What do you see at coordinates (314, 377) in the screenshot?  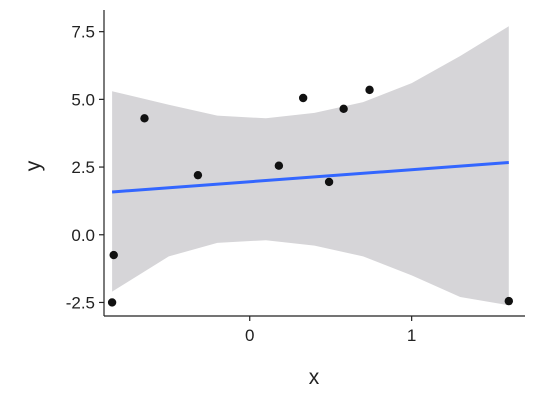 I see `x-axis-title: x` at bounding box center [314, 377].